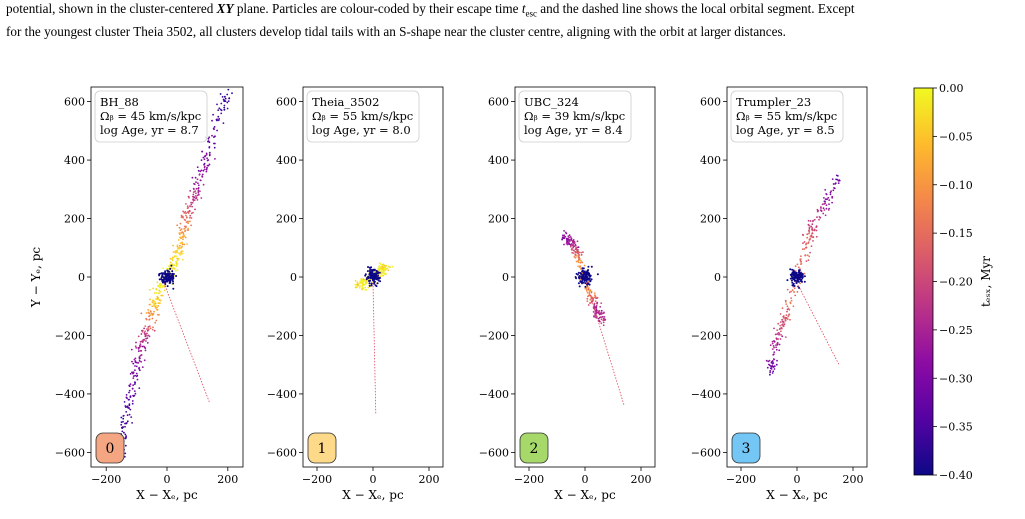 The height and width of the screenshot is (519, 1025). Describe the element at coordinates (853, 479) in the screenshot. I see `x-tick-label: 200` at that location.